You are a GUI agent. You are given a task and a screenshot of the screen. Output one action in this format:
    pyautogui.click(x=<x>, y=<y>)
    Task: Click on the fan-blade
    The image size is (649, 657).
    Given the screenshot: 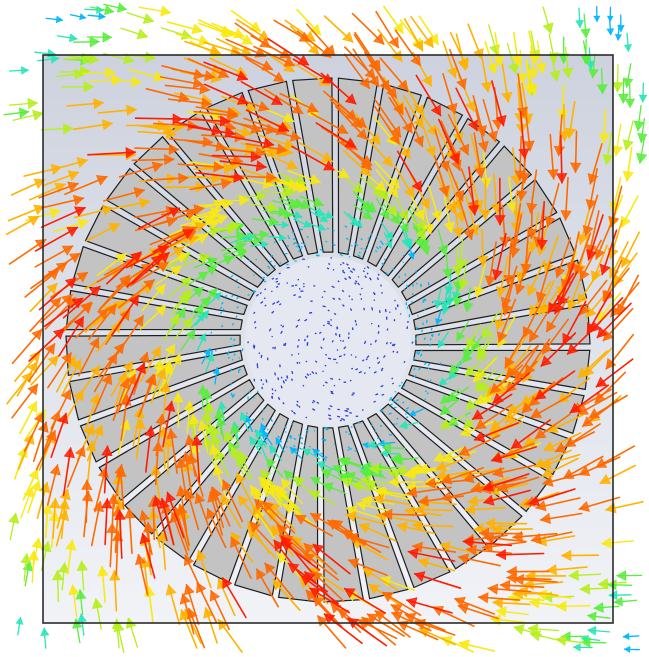 What is the action you would take?
    pyautogui.click(x=215, y=483)
    